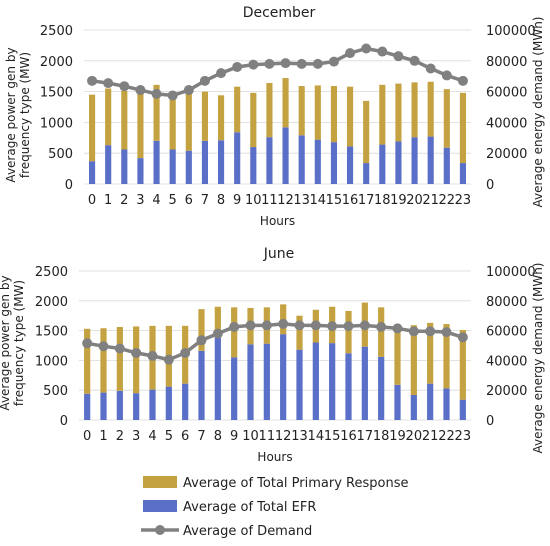 The height and width of the screenshot is (546, 550). I want to click on x-axis-label: Hours, so click(274, 457).